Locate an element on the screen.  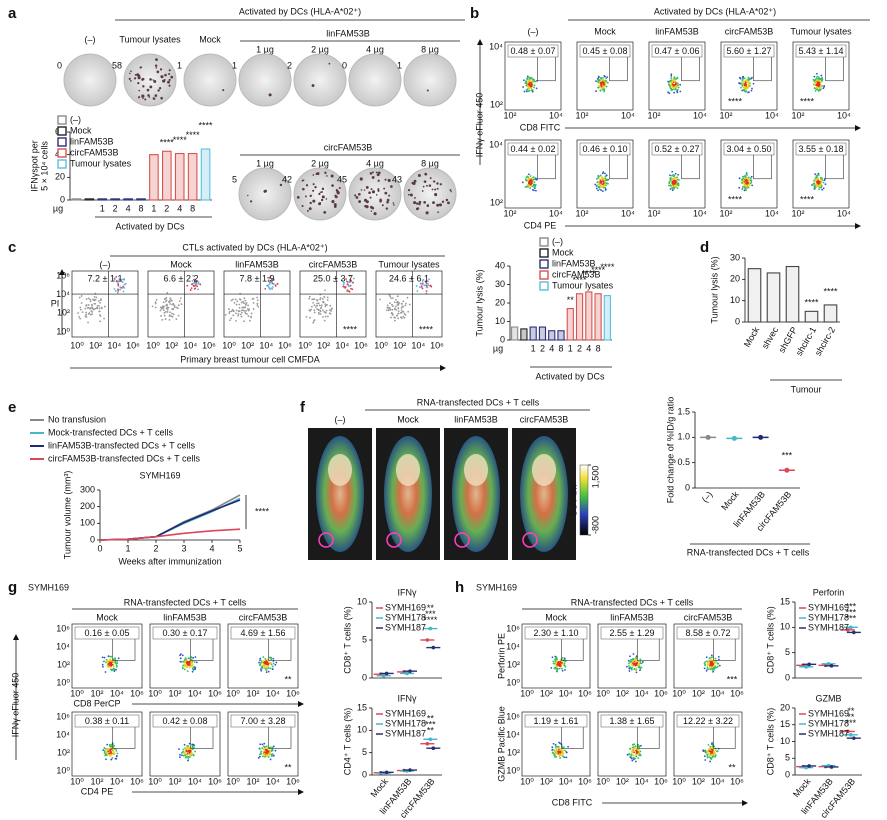
gate-value: 0.47 ± 0.06 is located at coordinates (677, 51).